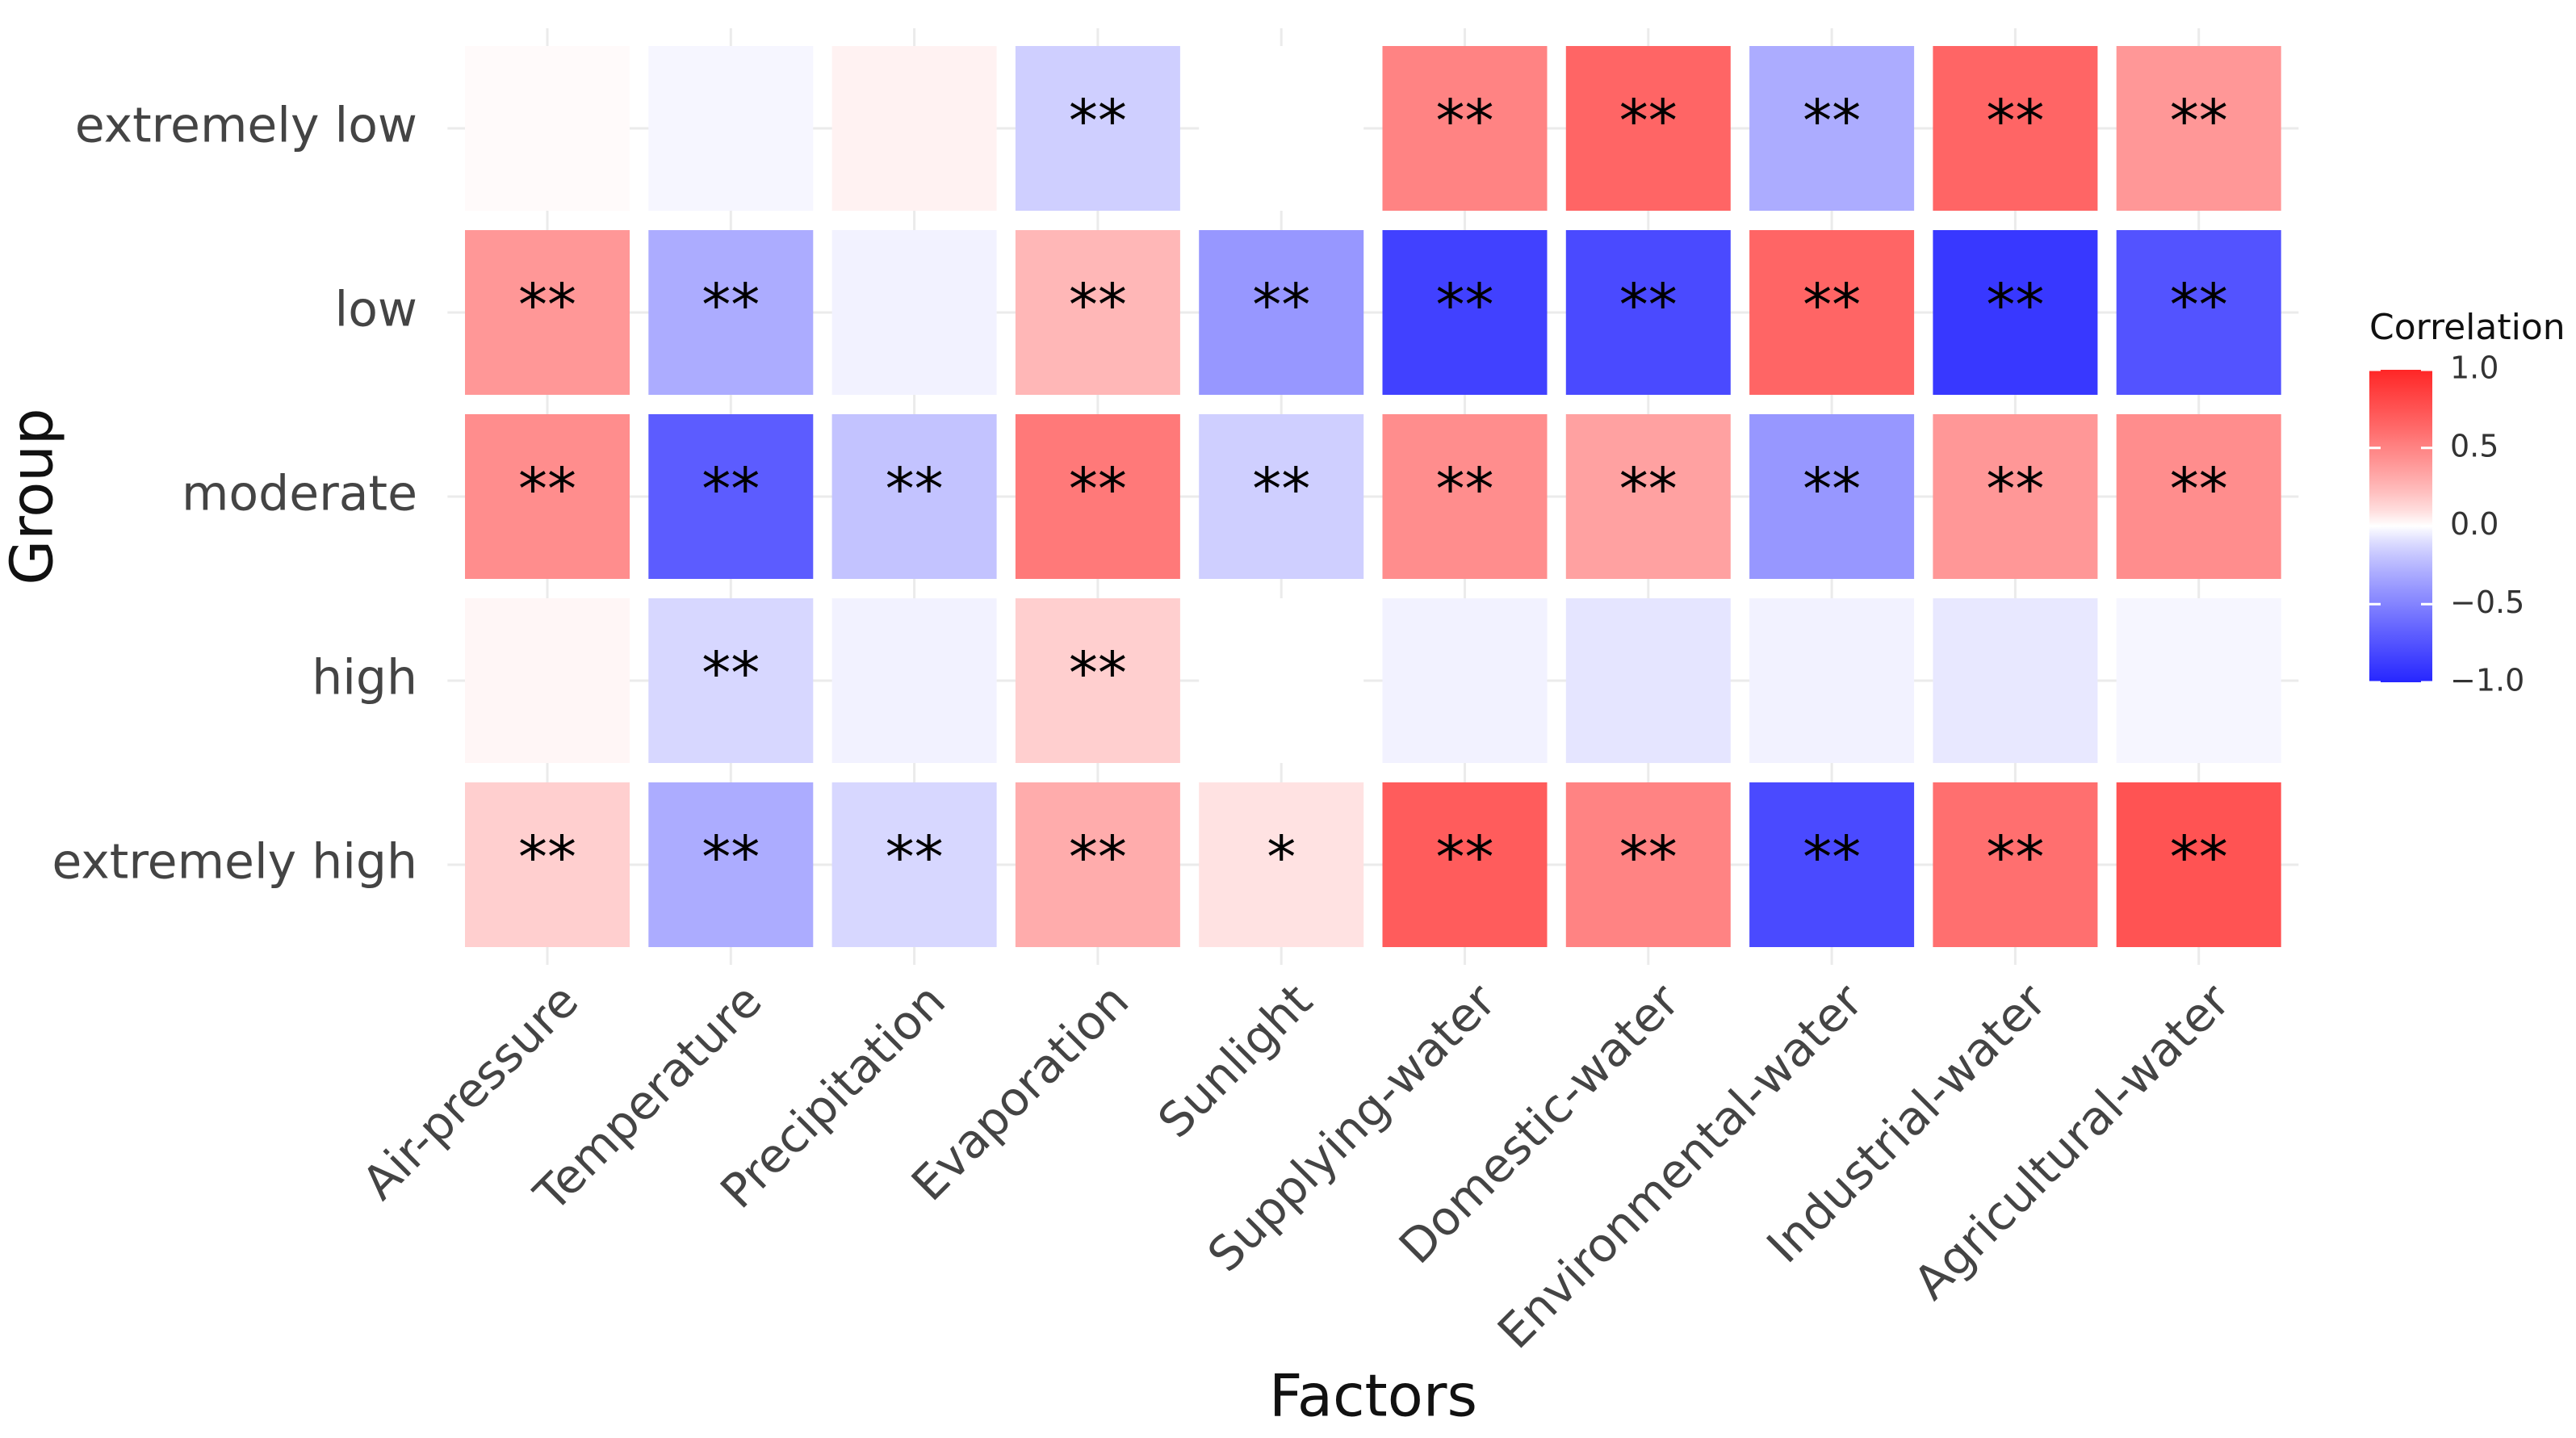  Describe the element at coordinates (2487, 680) in the screenshot. I see `colorbar-tick-label: −1.0` at that location.